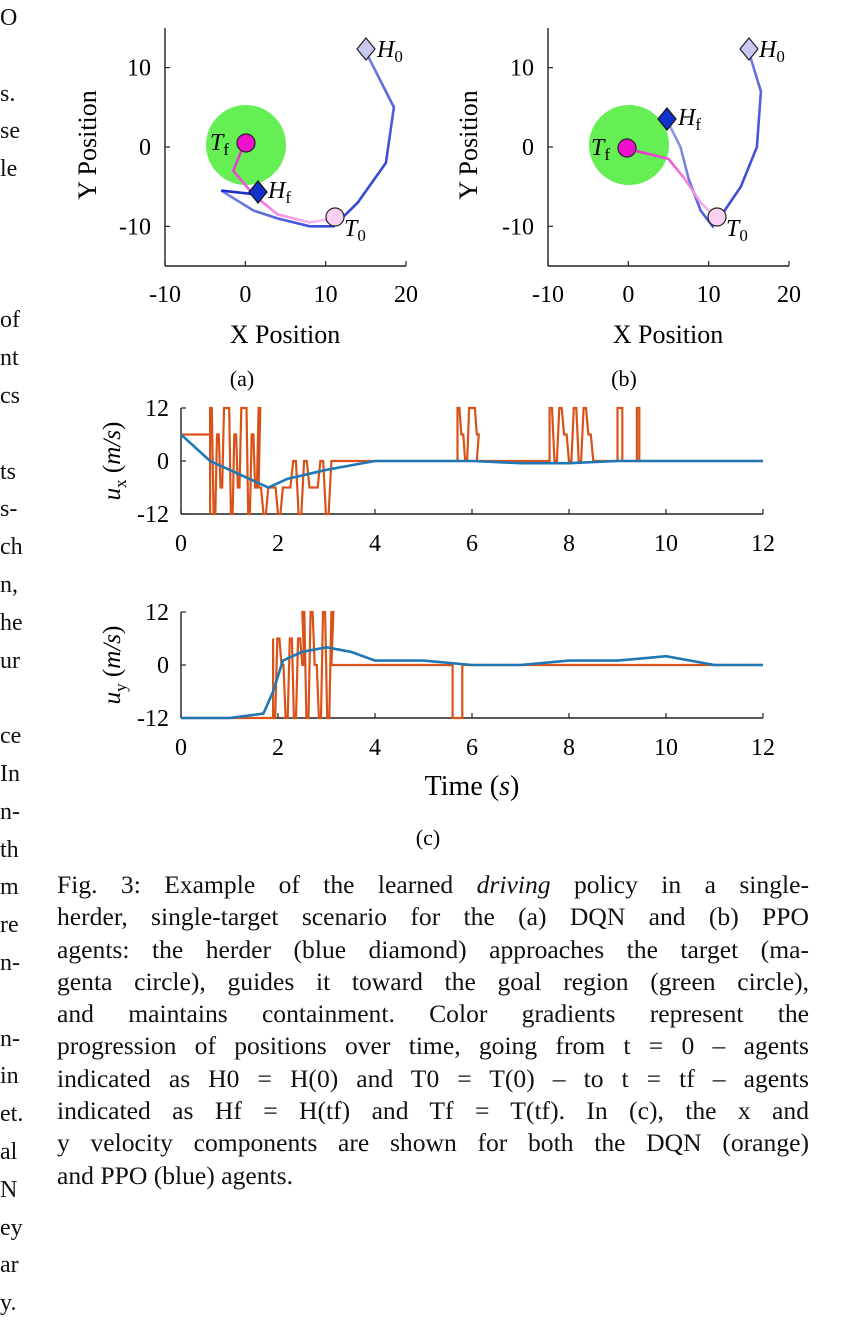 The image size is (863, 1323). Describe the element at coordinates (175, 1175) in the screenshot. I see `caption-line: and PPO (blue) agents.` at that location.